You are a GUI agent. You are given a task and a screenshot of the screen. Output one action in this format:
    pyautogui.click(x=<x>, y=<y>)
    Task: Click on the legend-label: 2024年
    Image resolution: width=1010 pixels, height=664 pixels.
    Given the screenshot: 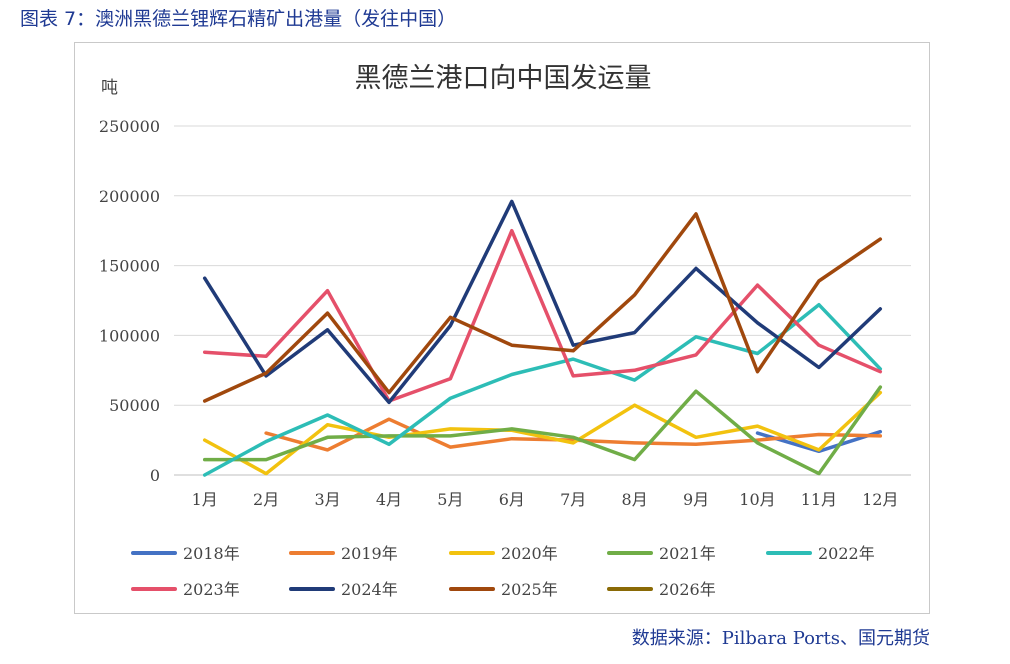 What is the action you would take?
    pyautogui.click(x=369, y=589)
    